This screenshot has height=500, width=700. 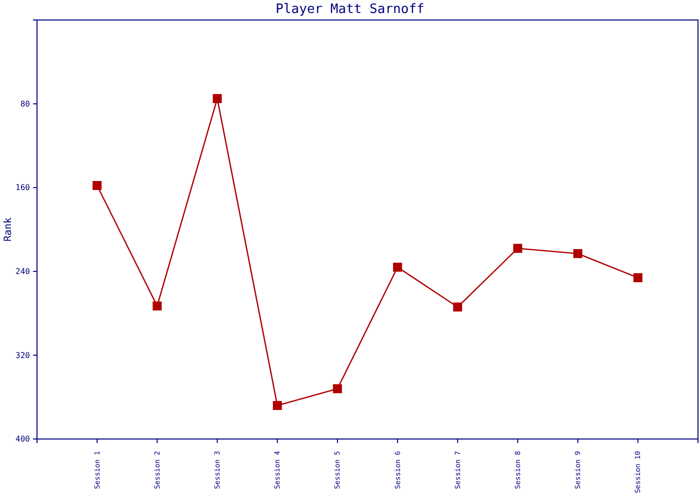 I want to click on y-tick-label: 320, so click(x=23, y=355).